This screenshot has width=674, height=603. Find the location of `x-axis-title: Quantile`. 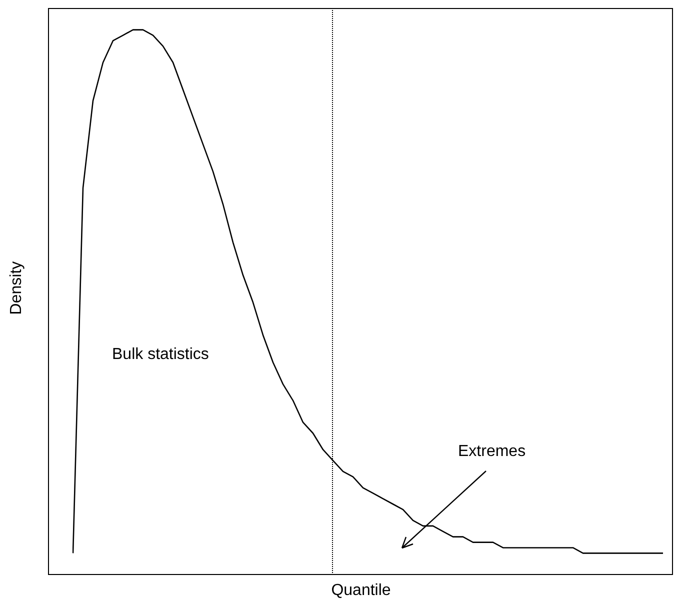

x-axis-title: Quantile is located at coordinates (361, 590).